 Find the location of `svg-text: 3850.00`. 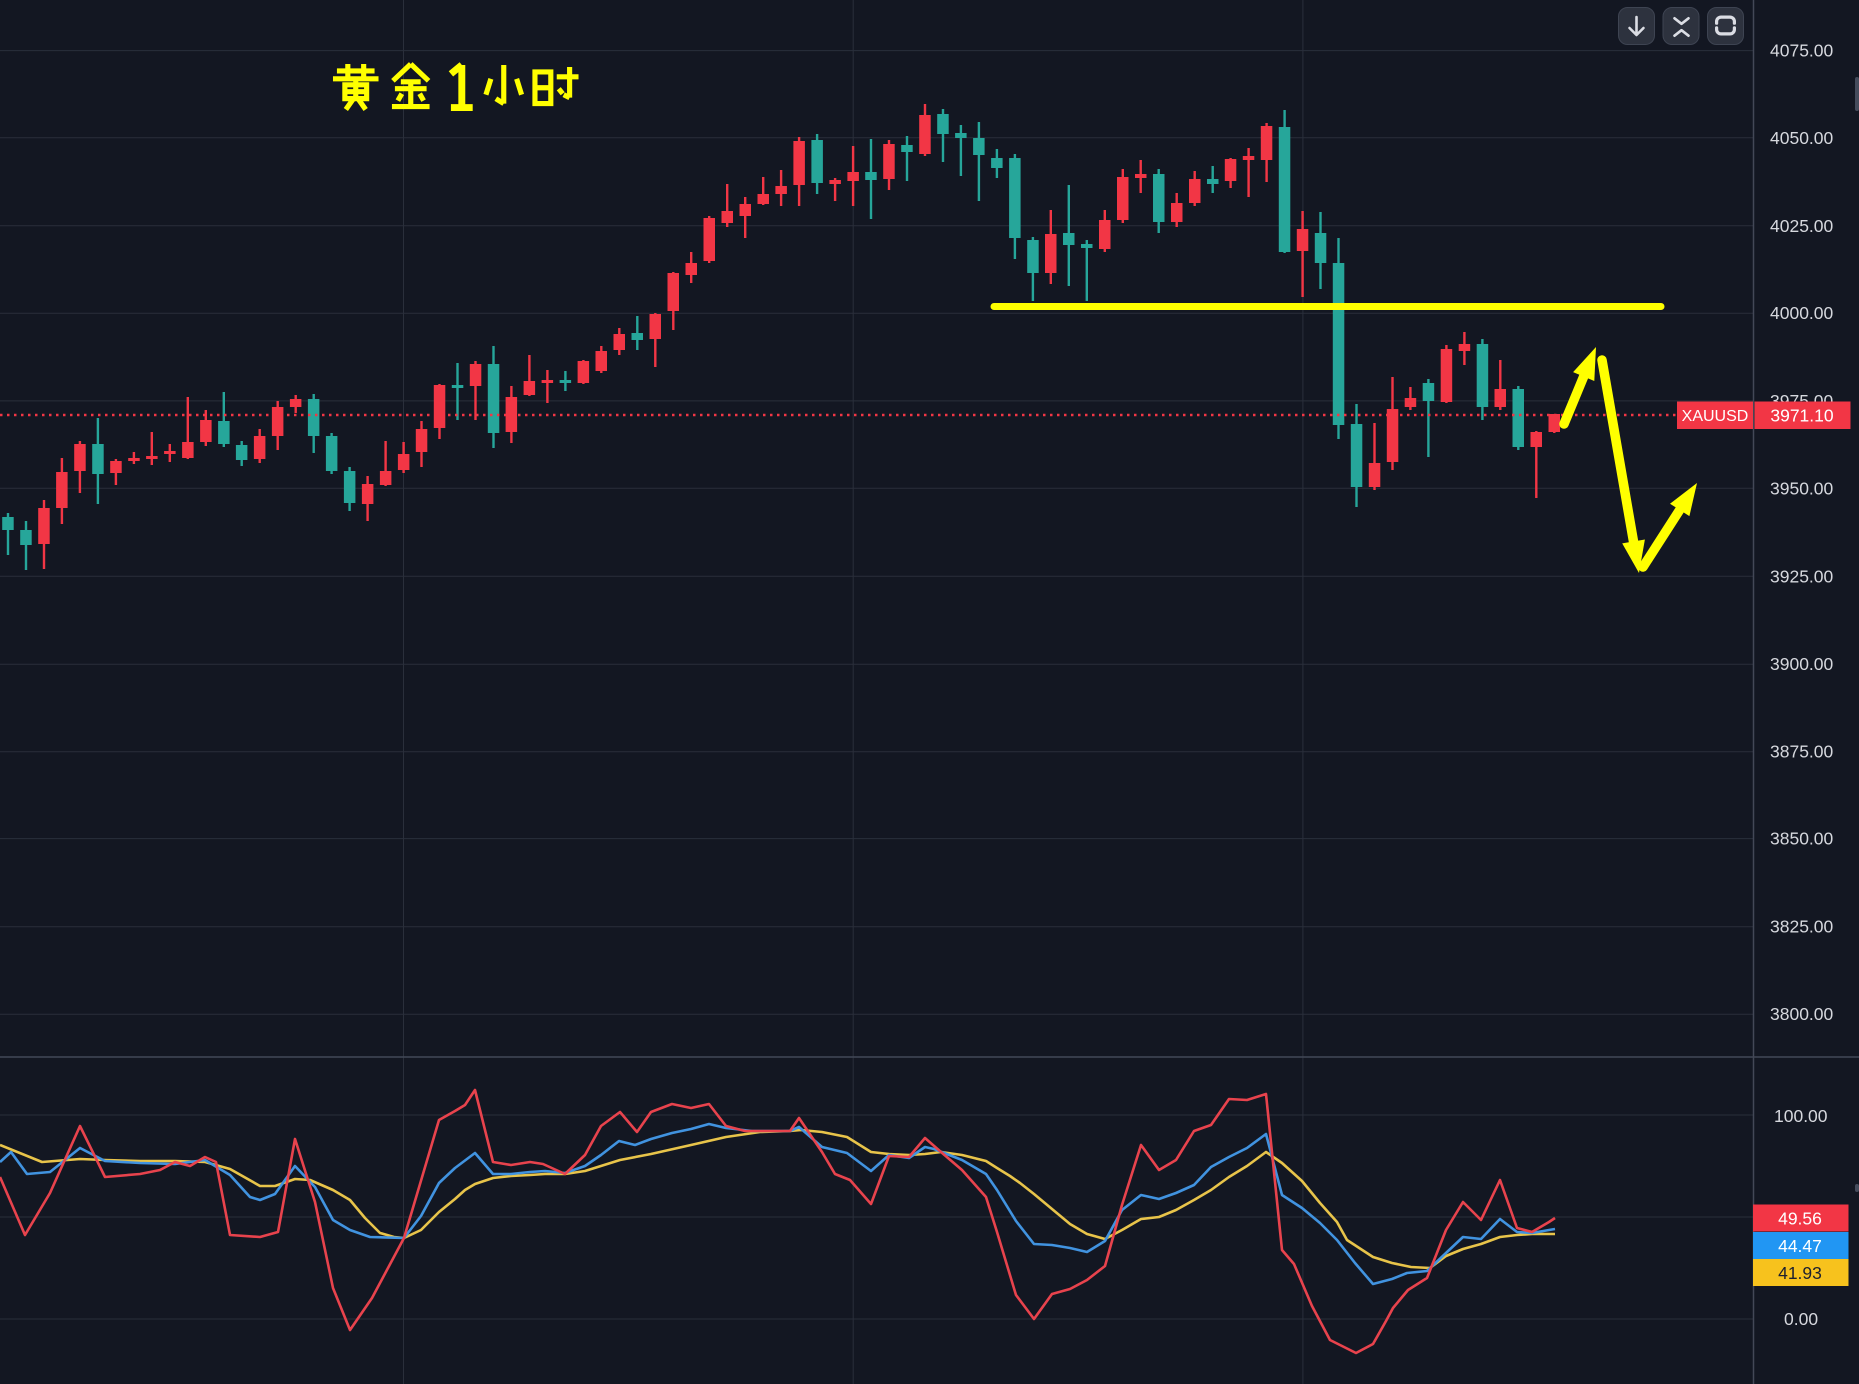

svg-text: 3850.00 is located at coordinates (1802, 839).